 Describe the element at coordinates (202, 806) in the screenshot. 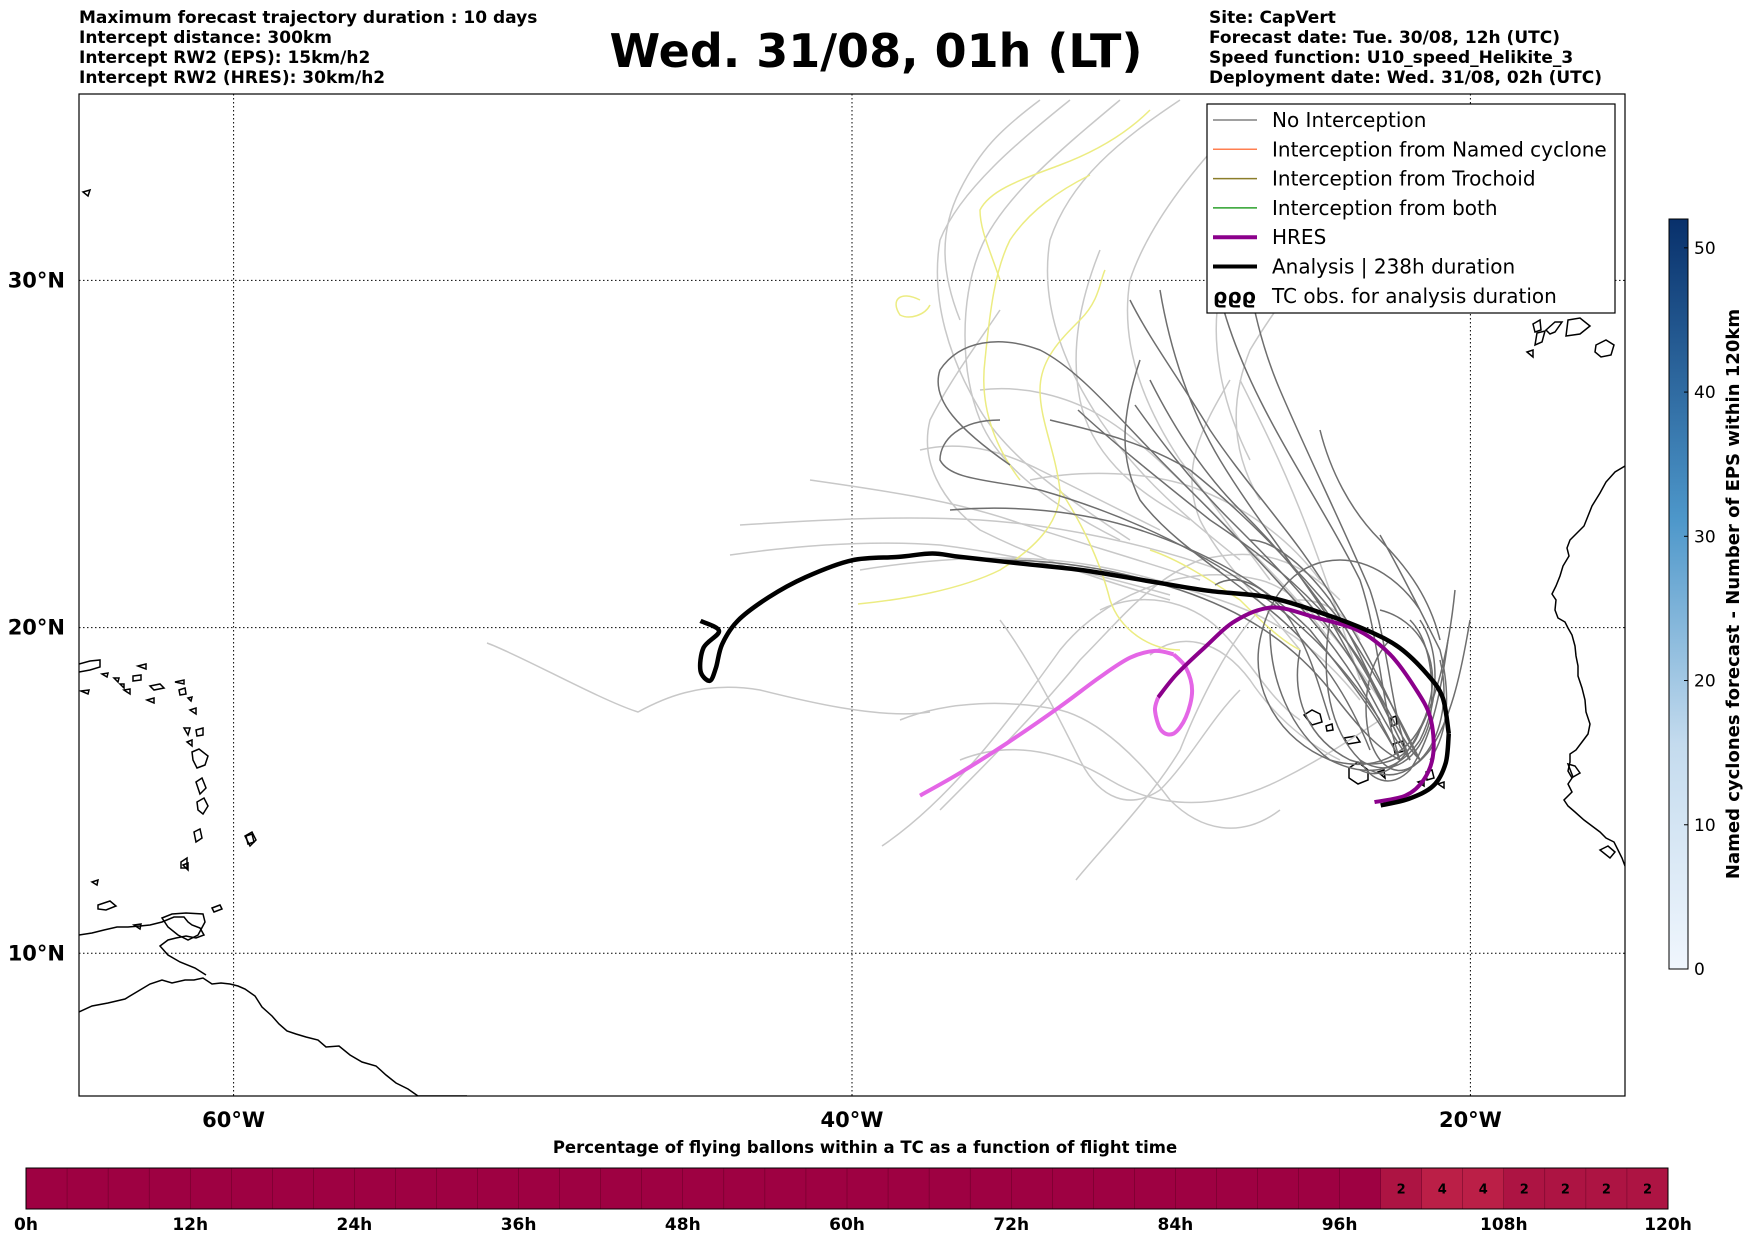

I see `island-martinique` at that location.